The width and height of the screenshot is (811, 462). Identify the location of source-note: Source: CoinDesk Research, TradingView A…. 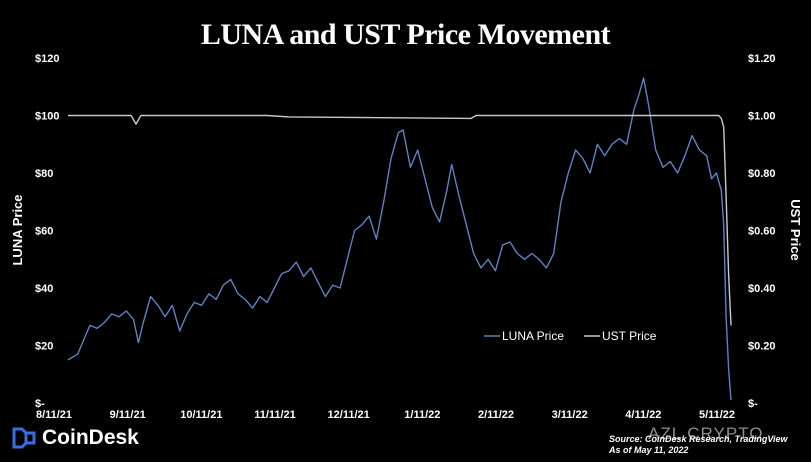
(698, 445).